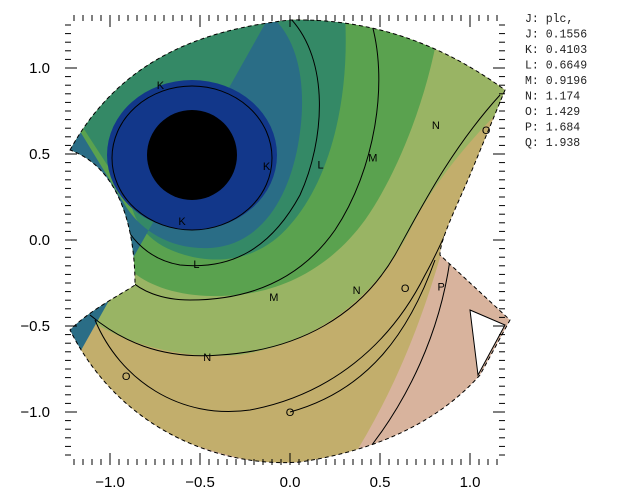 The width and height of the screenshot is (618, 494). I want to click on contour-line-o2, so click(362, 336).